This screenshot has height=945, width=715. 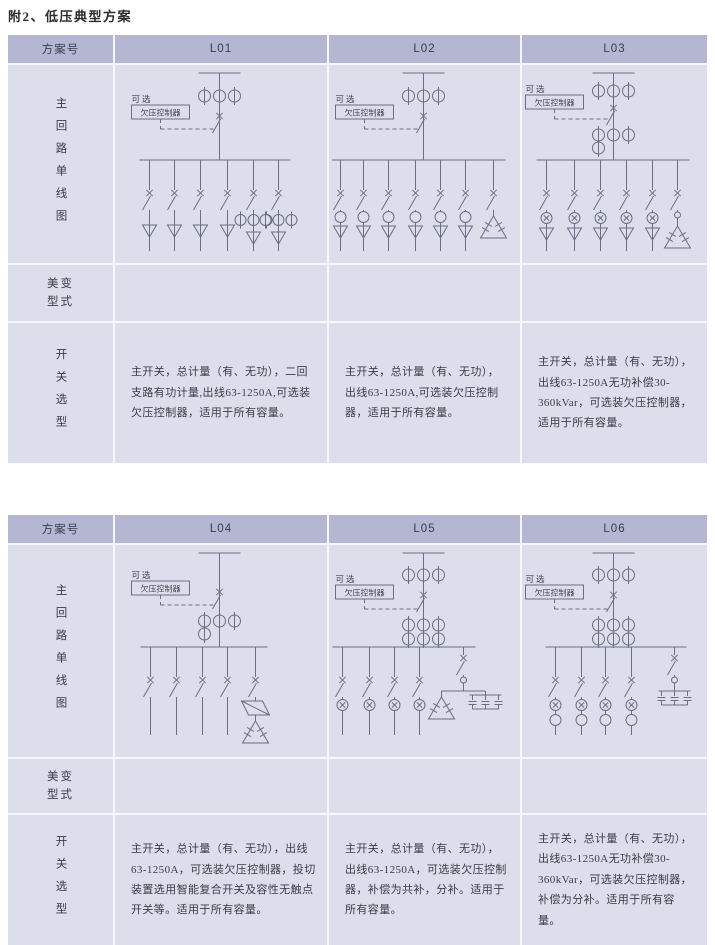 I want to click on header-cell-l06: L06, so click(x=614, y=529).